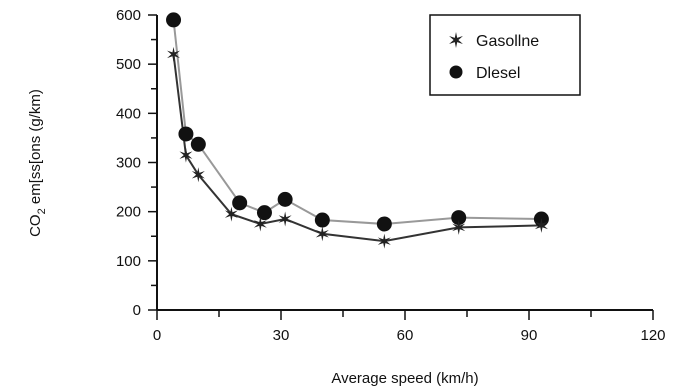  Describe the element at coordinates (498, 73) in the screenshot. I see `legend-diesel-label: Dlesel` at that location.